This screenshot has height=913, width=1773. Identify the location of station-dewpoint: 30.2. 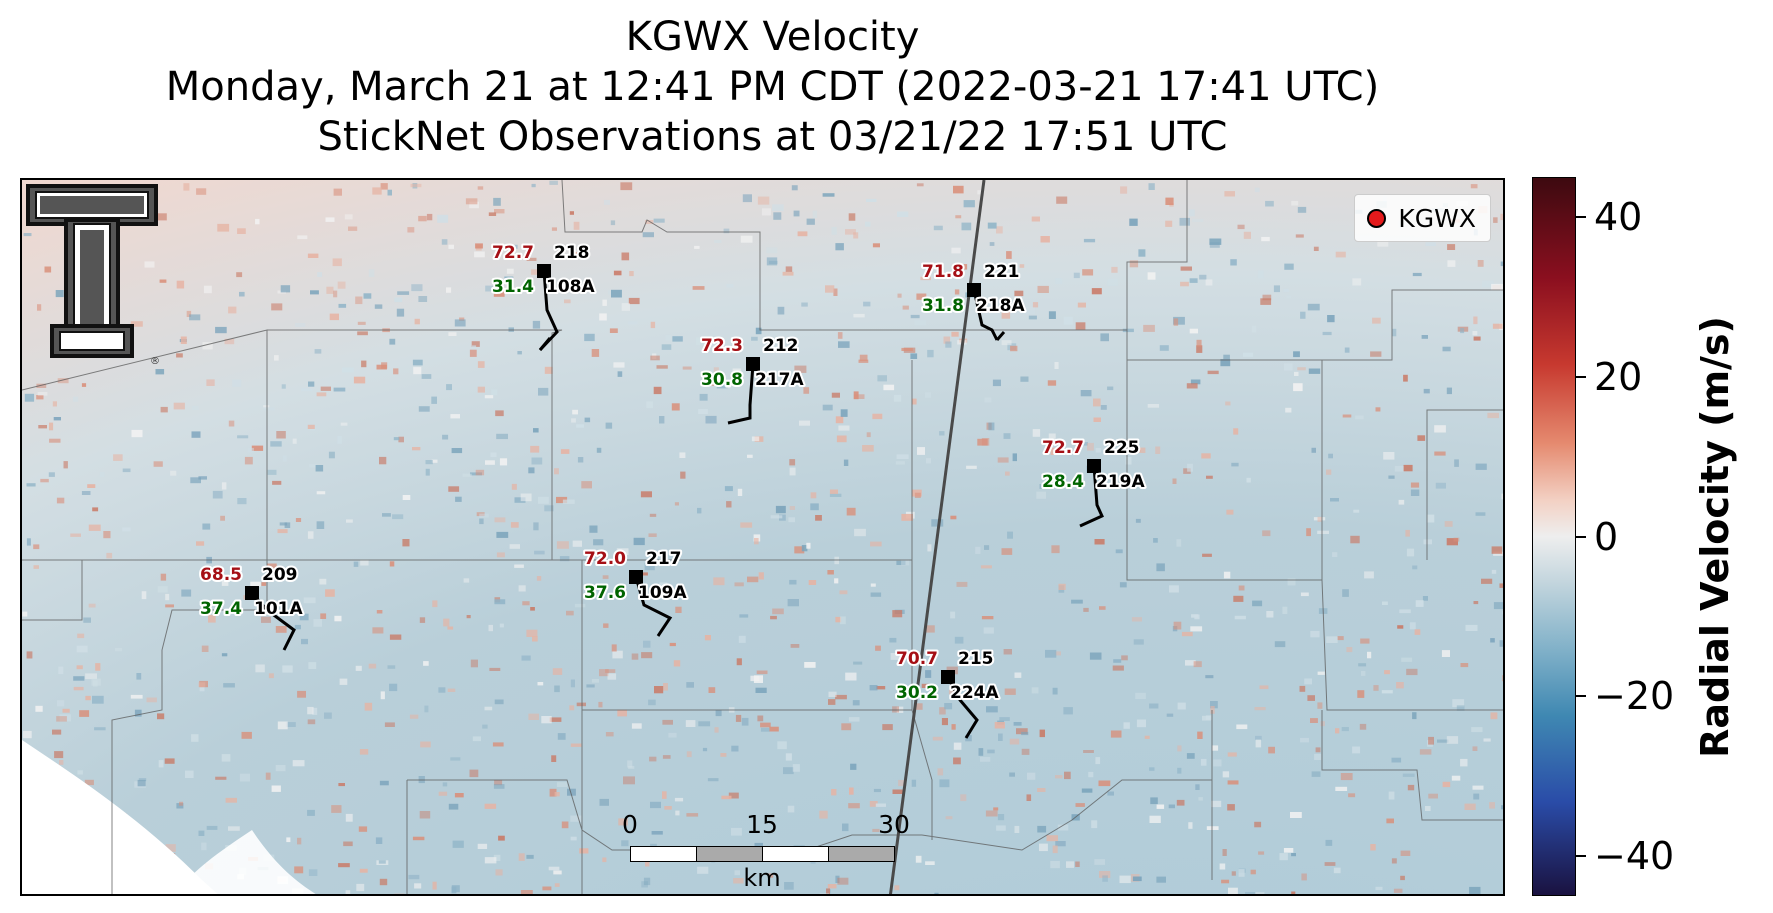
(917, 693).